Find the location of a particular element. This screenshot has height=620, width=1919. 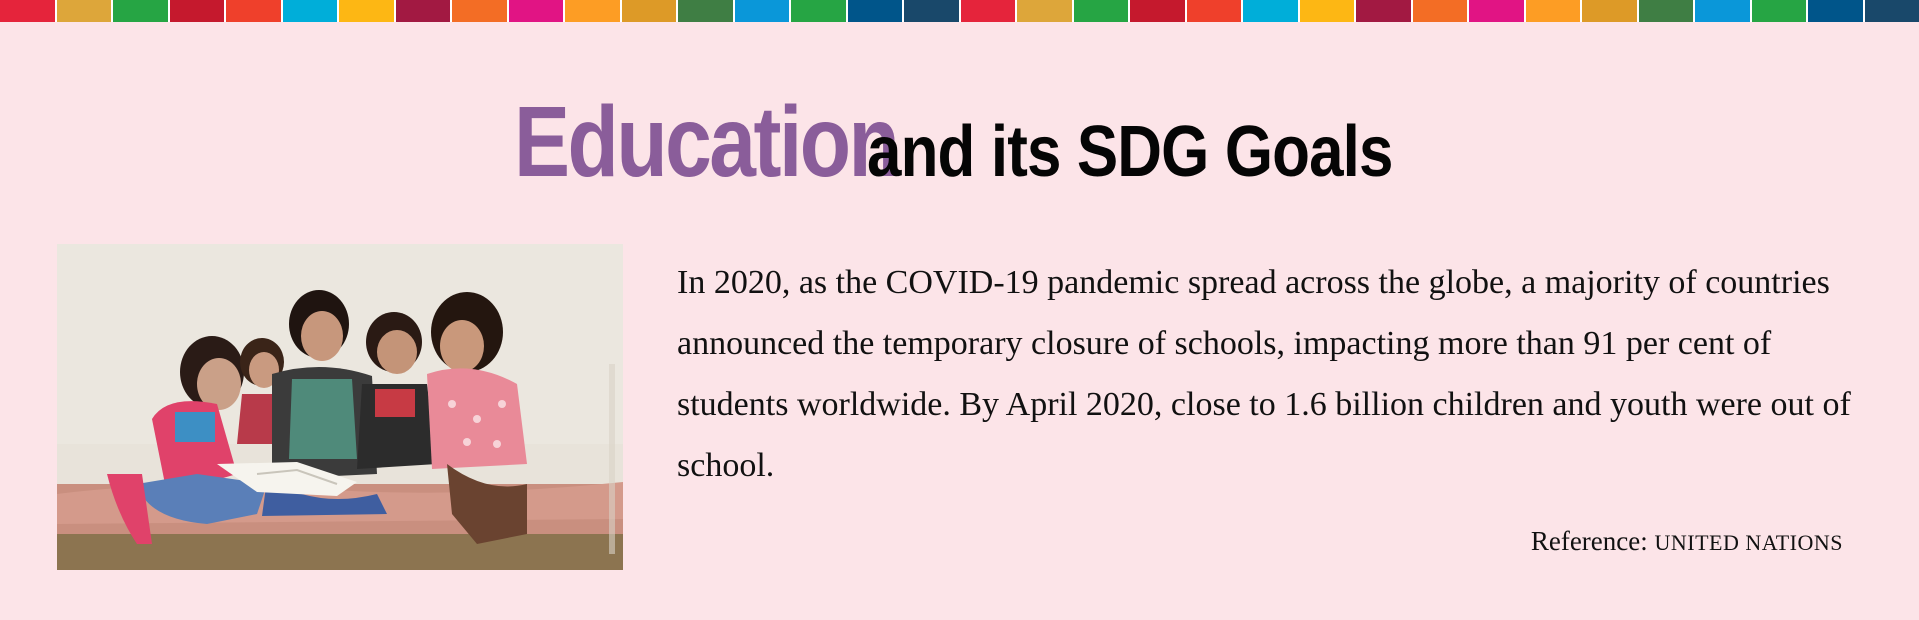

reference-line: Reference: UNITED NATIONS is located at coordinates (1687, 541).